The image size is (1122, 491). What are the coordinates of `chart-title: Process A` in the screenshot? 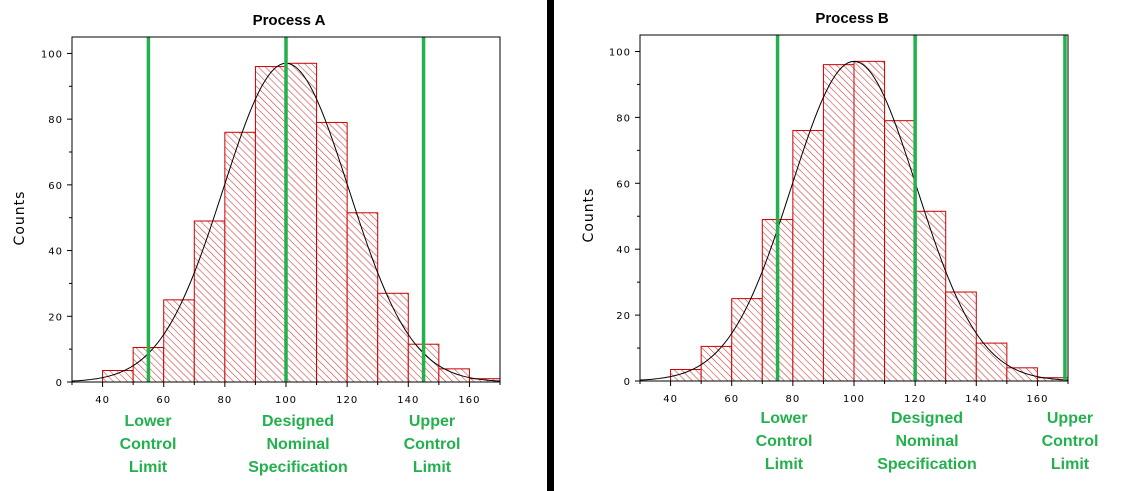 It's located at (289, 20).